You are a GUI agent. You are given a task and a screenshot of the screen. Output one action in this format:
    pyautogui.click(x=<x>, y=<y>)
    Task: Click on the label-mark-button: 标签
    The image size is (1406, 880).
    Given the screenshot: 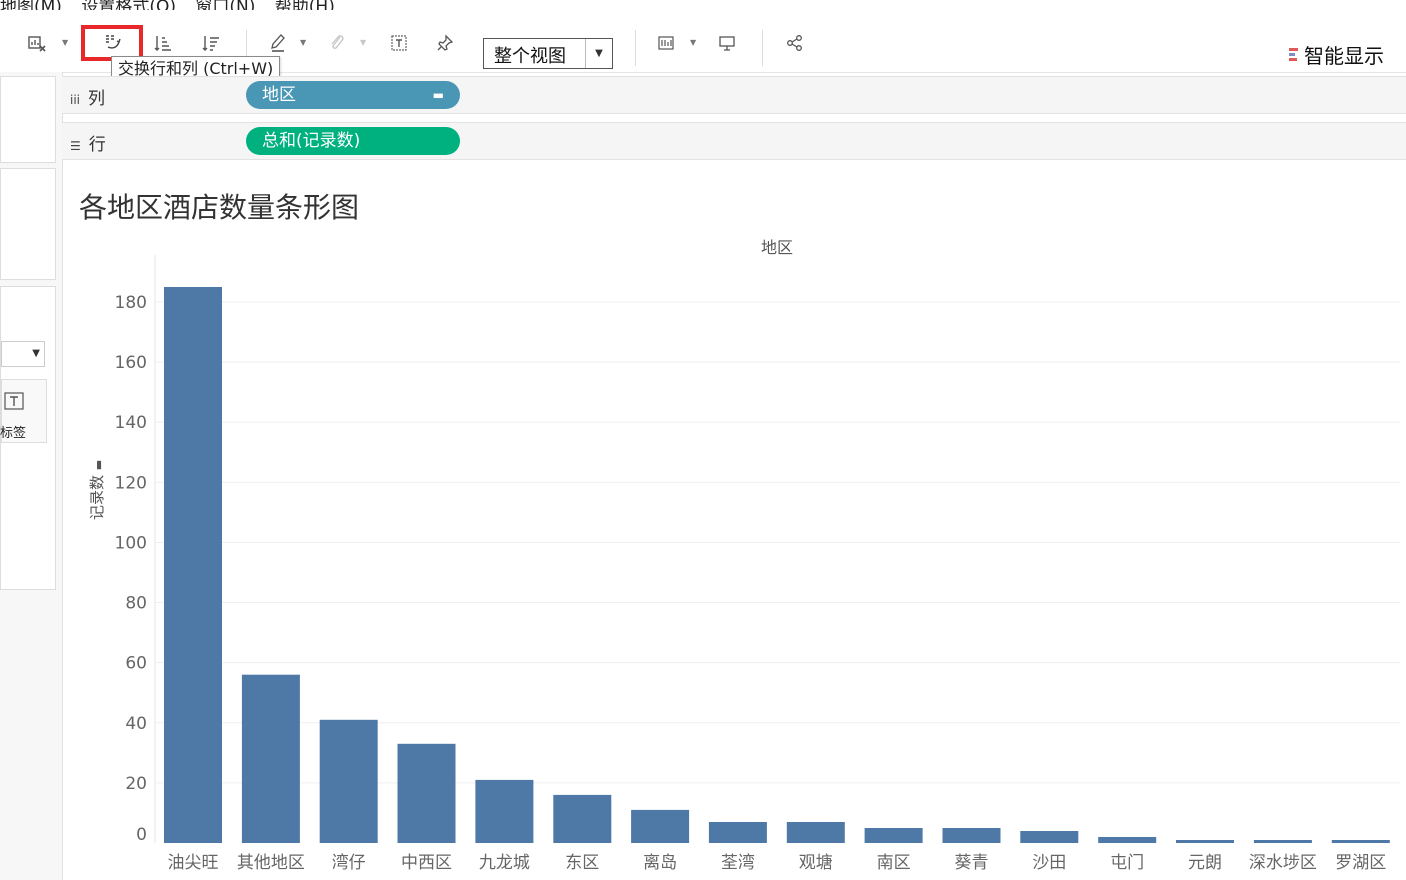 What is the action you would take?
    pyautogui.click(x=23, y=411)
    